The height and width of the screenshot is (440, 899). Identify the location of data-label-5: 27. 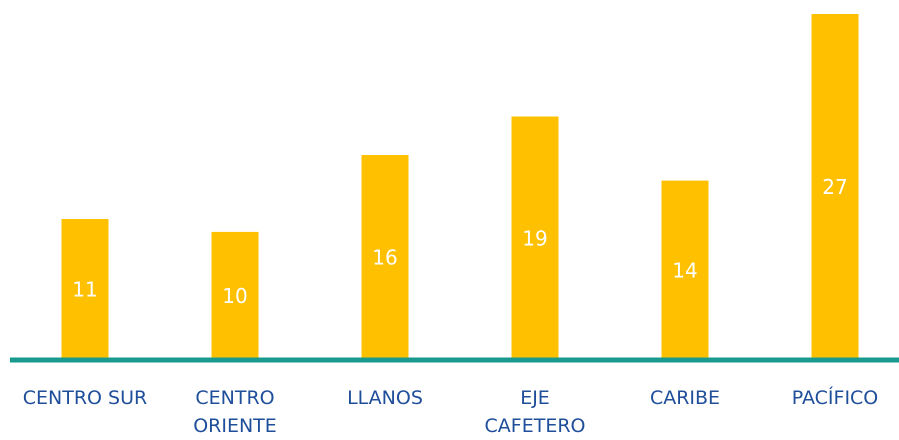
(834, 187).